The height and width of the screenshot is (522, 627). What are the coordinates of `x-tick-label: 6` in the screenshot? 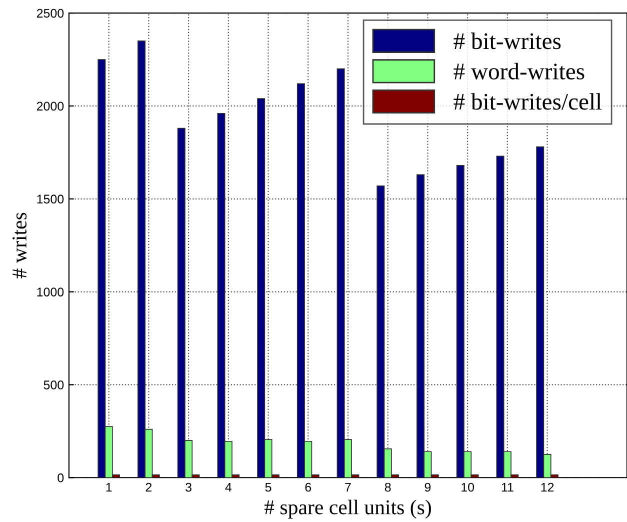 It's located at (308, 487).